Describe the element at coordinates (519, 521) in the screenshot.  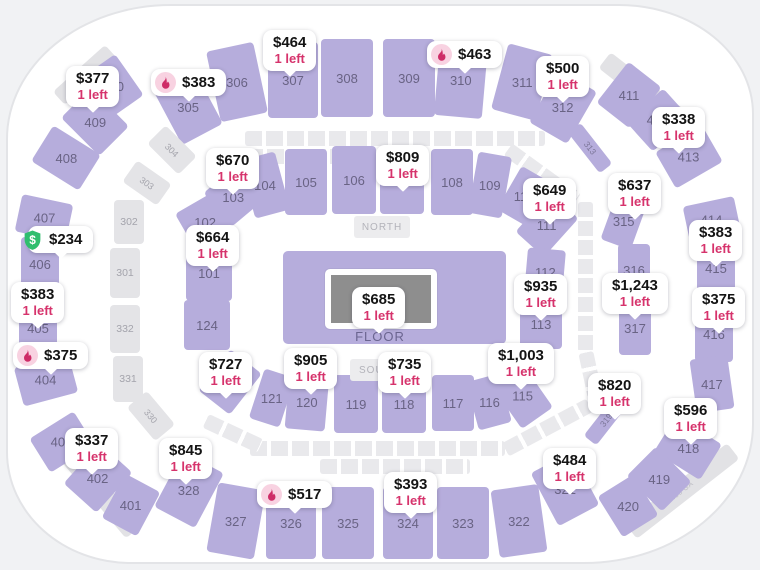
I see `section-322: 322` at that location.